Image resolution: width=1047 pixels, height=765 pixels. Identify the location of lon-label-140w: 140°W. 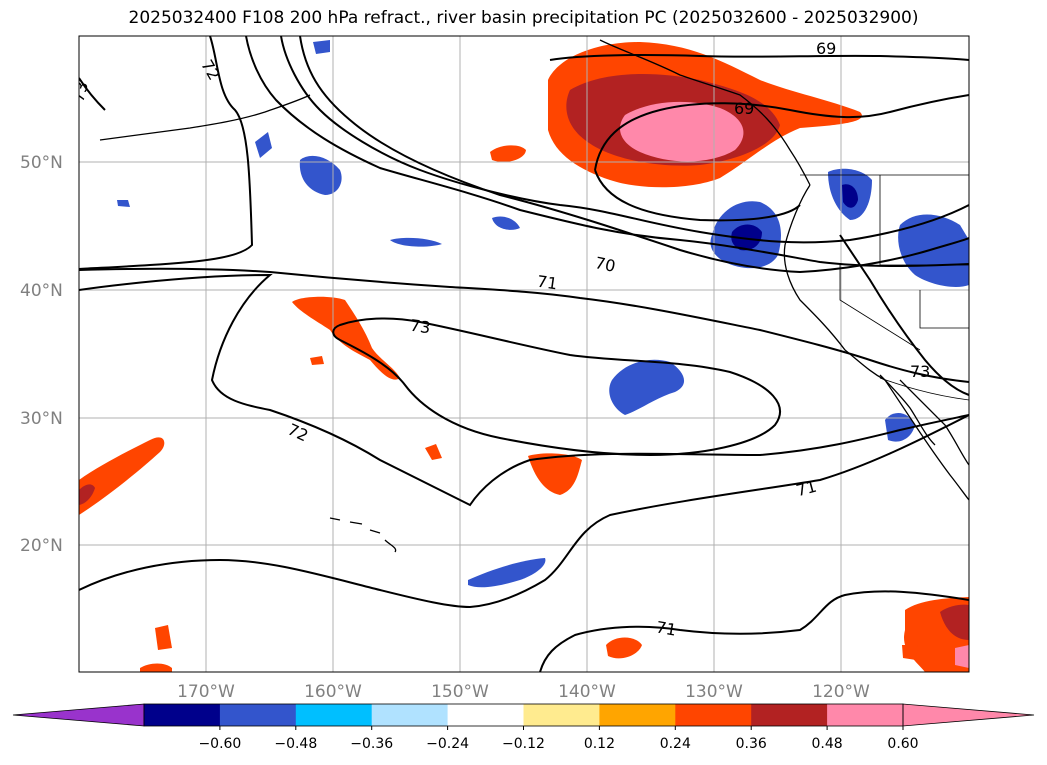
(587, 692).